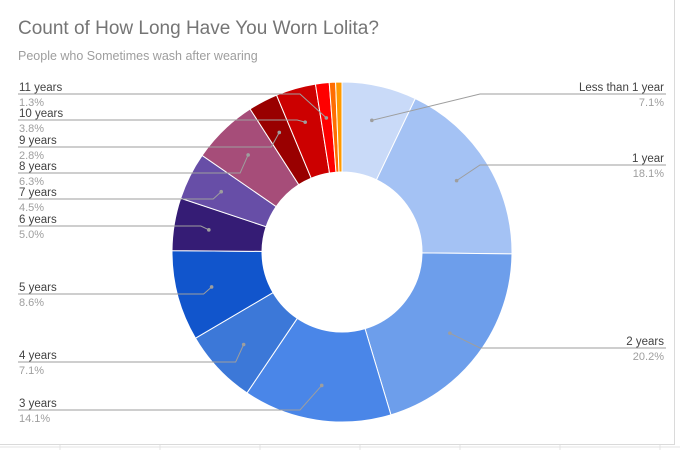 The image size is (680, 450). What do you see at coordinates (621, 88) in the screenshot?
I see `slice-label: Less than 1 year` at bounding box center [621, 88].